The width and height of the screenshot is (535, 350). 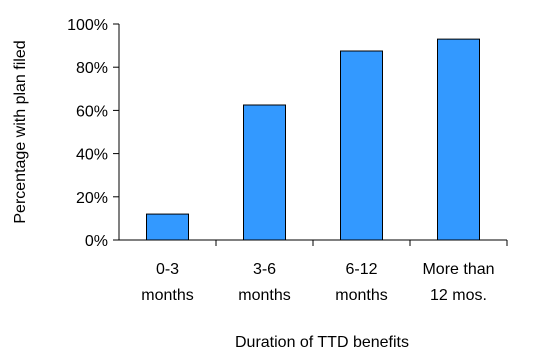 I want to click on y-tick-label: 0%, so click(x=96, y=241).